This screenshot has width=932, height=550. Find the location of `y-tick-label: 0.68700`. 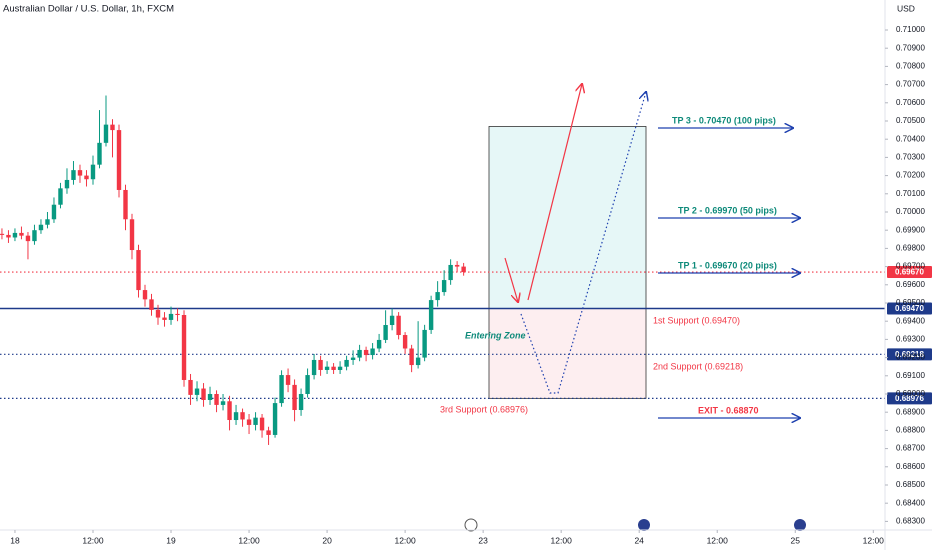

y-tick-label: 0.68700 is located at coordinates (910, 448).